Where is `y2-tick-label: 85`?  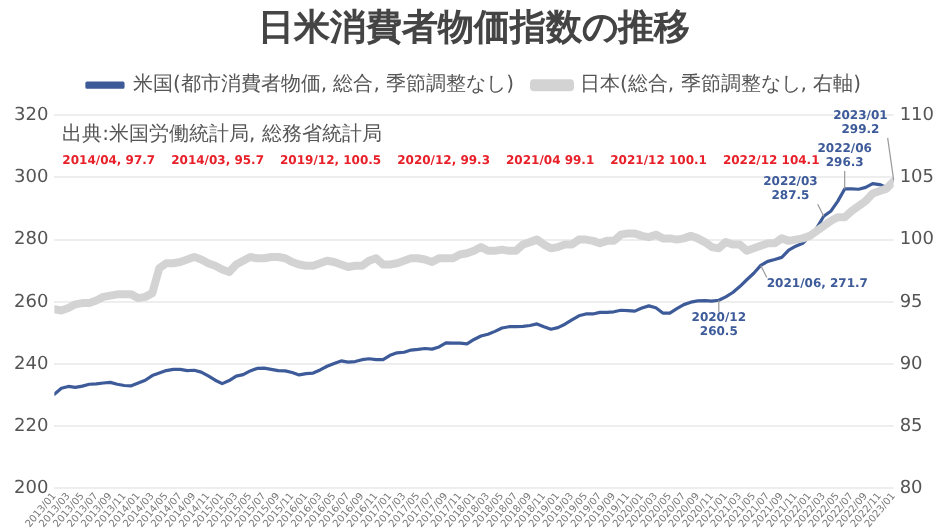
y2-tick-label: 85 is located at coordinates (911, 426).